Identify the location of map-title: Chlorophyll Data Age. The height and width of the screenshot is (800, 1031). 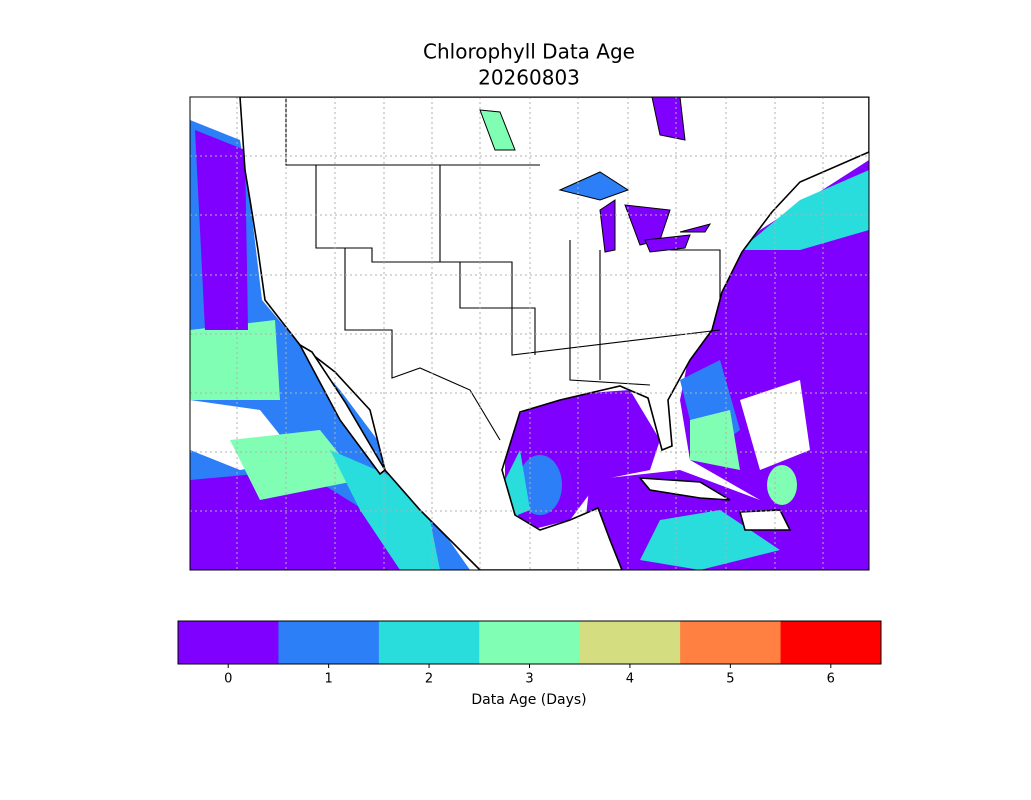
(529, 52).